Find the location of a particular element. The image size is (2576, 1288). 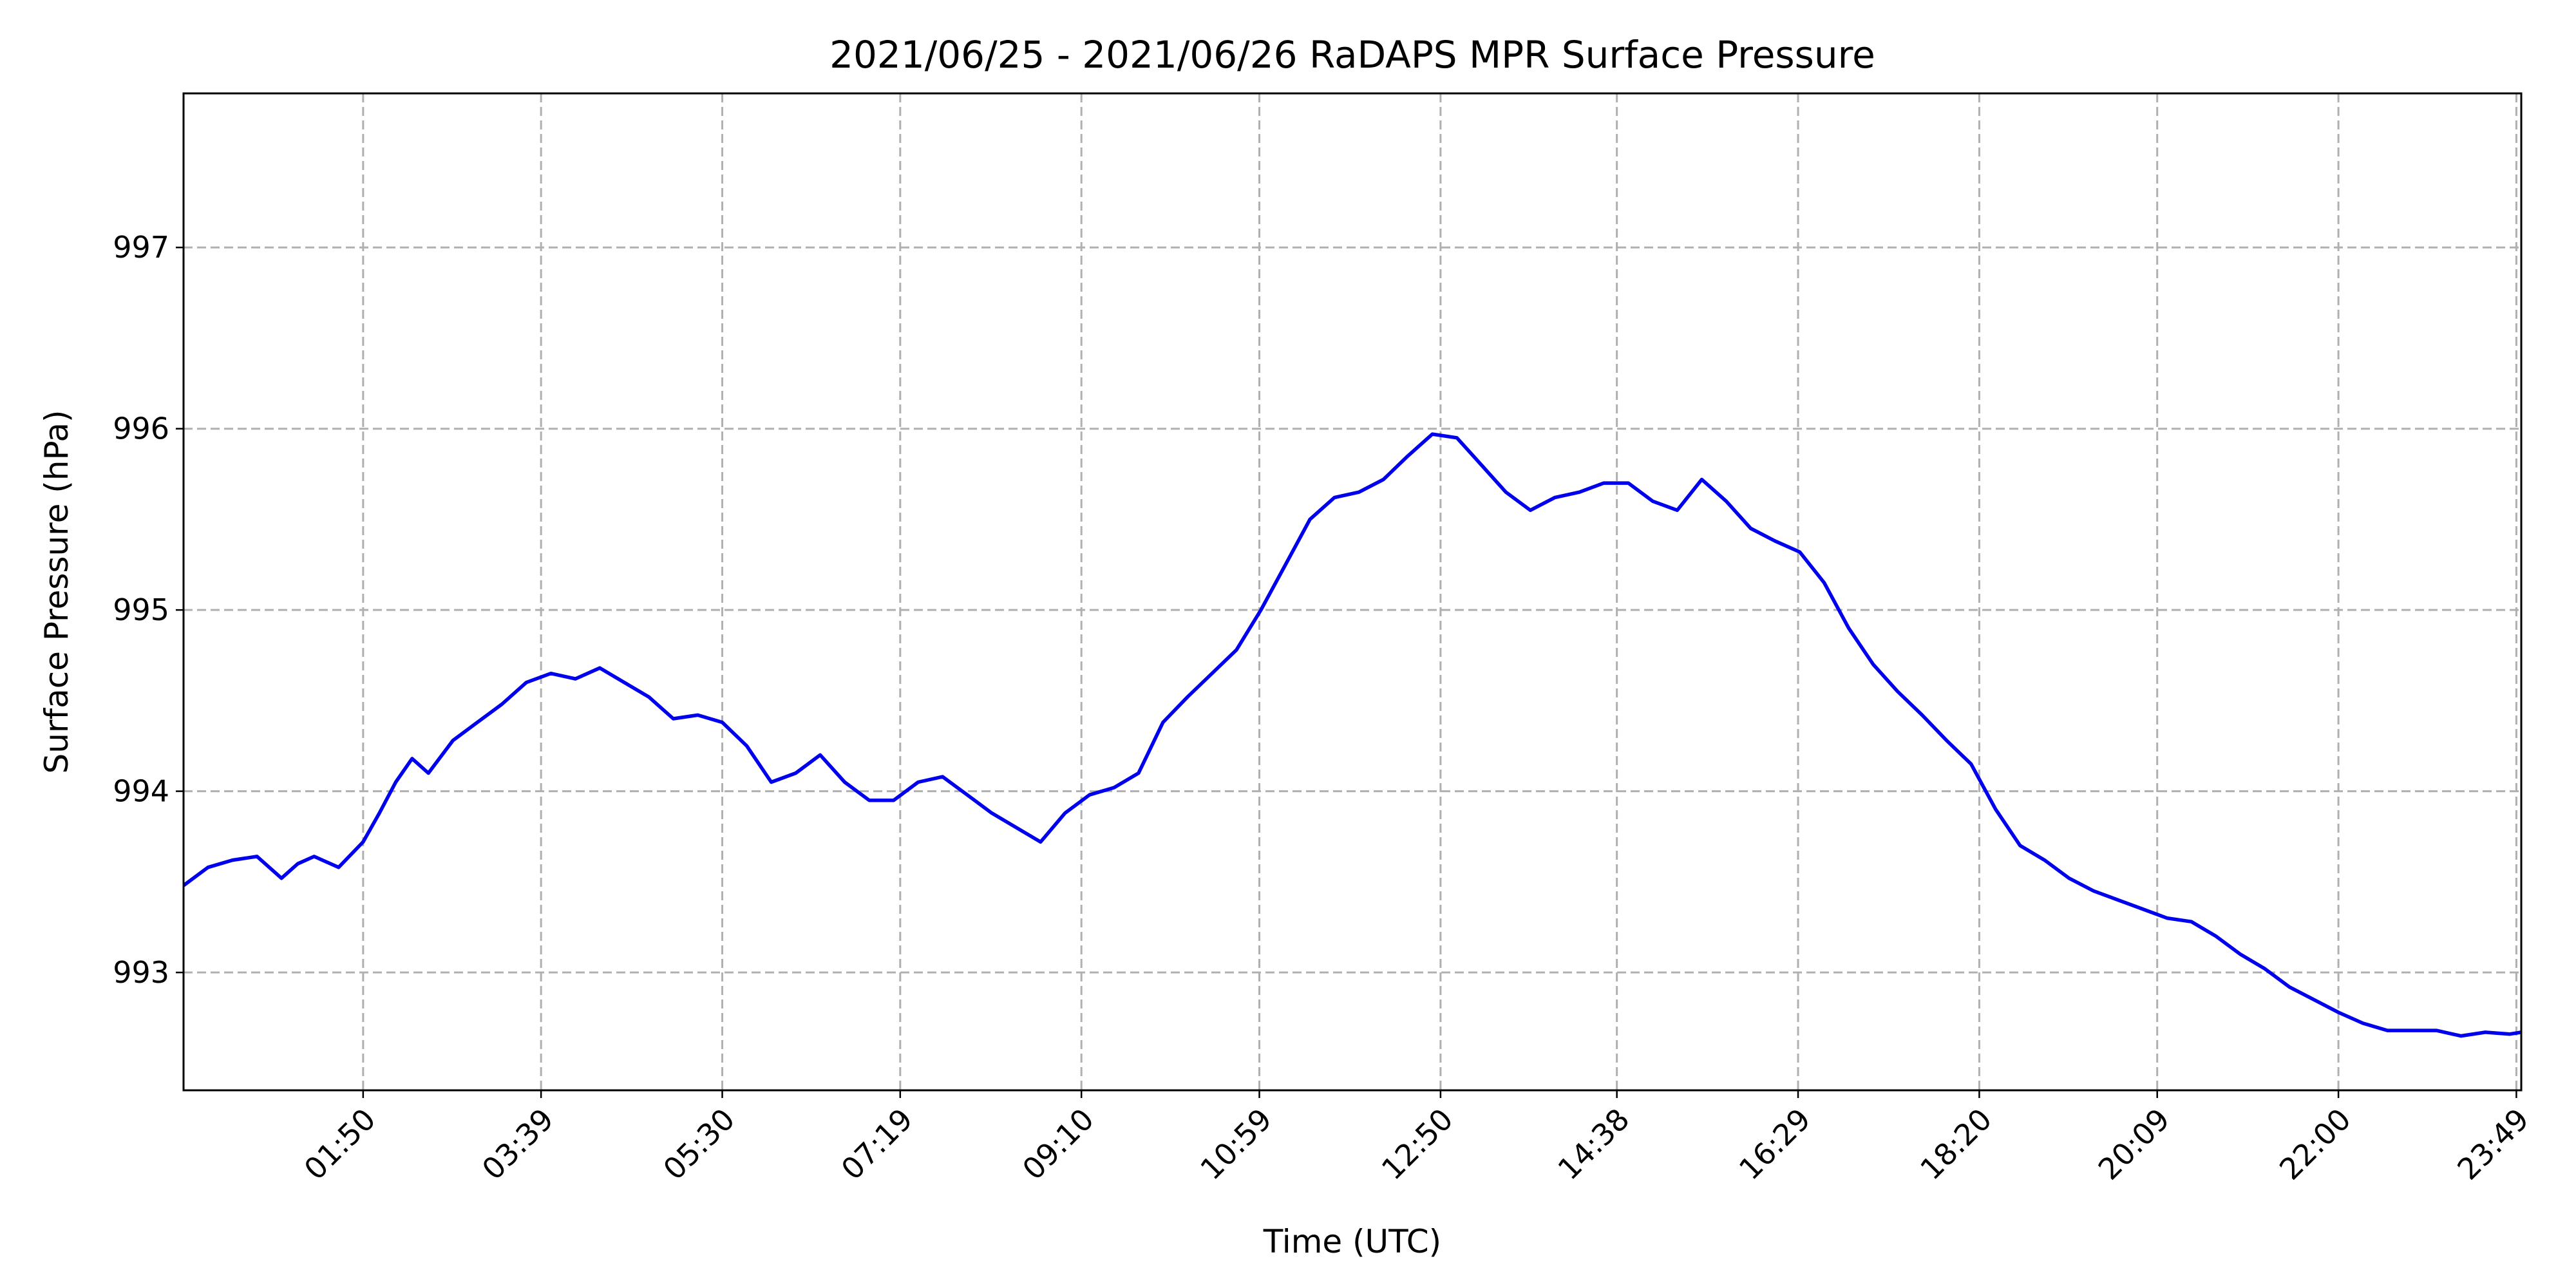

x-axis-label: Time (UTC) is located at coordinates (1352, 1241).